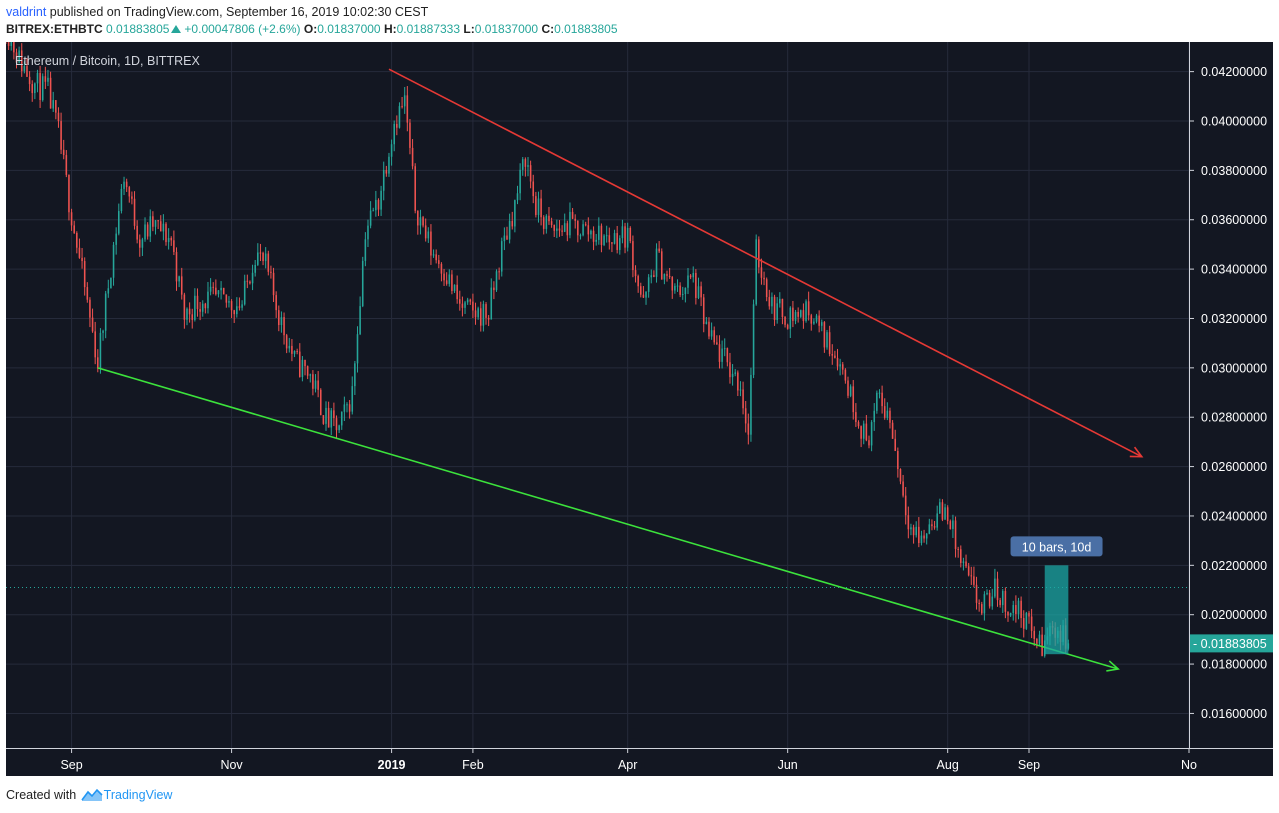 This screenshot has height=813, width=1279. I want to click on last-price-badge-label: - 0.01883805, so click(1230, 644).